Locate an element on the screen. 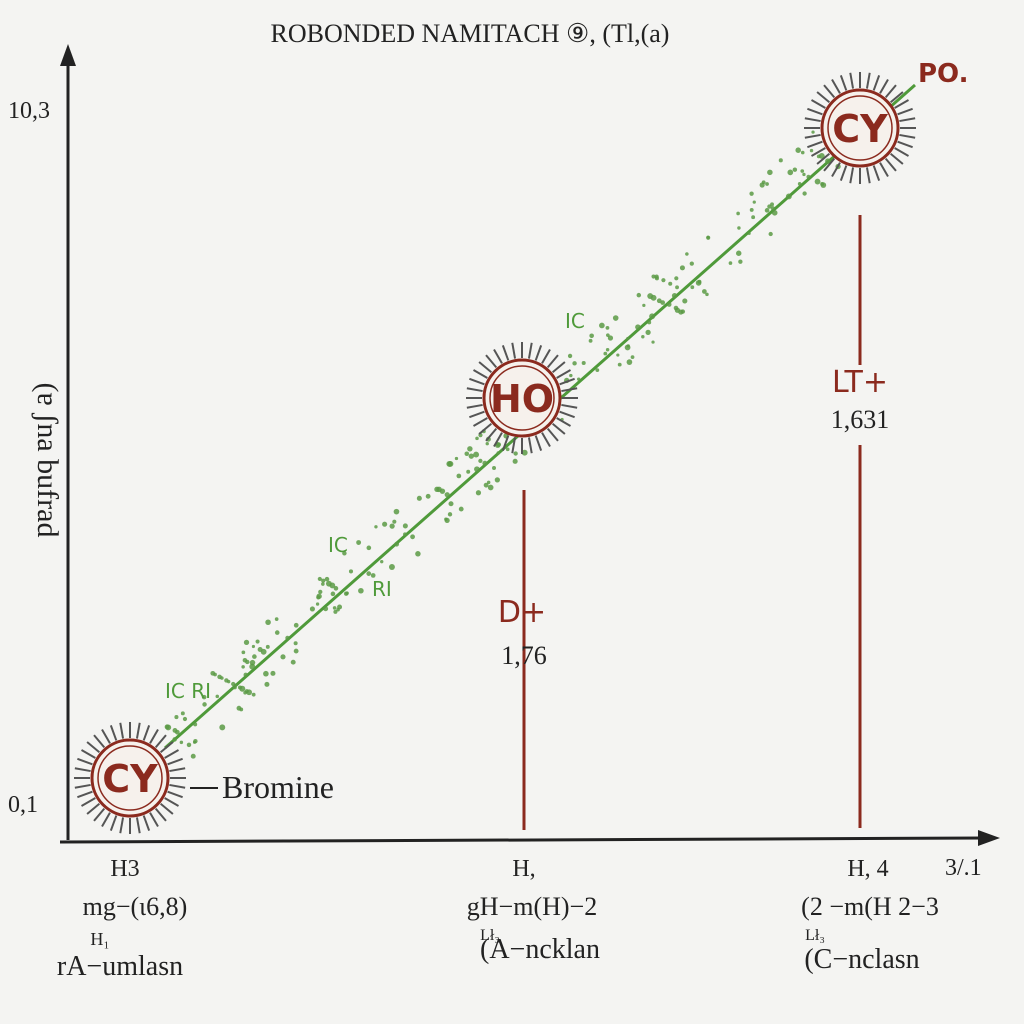  column-line: rA−umlasn is located at coordinates (120, 966).